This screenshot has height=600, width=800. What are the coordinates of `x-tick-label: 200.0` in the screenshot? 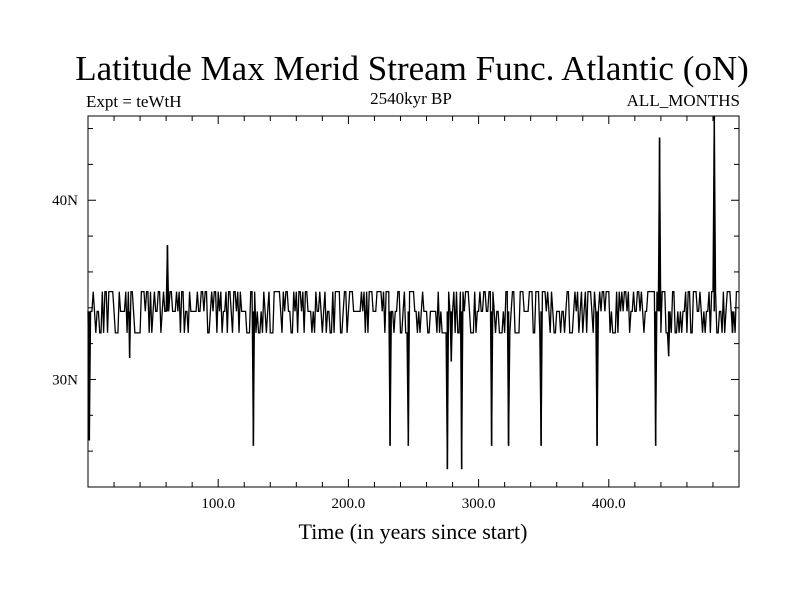 It's located at (349, 504).